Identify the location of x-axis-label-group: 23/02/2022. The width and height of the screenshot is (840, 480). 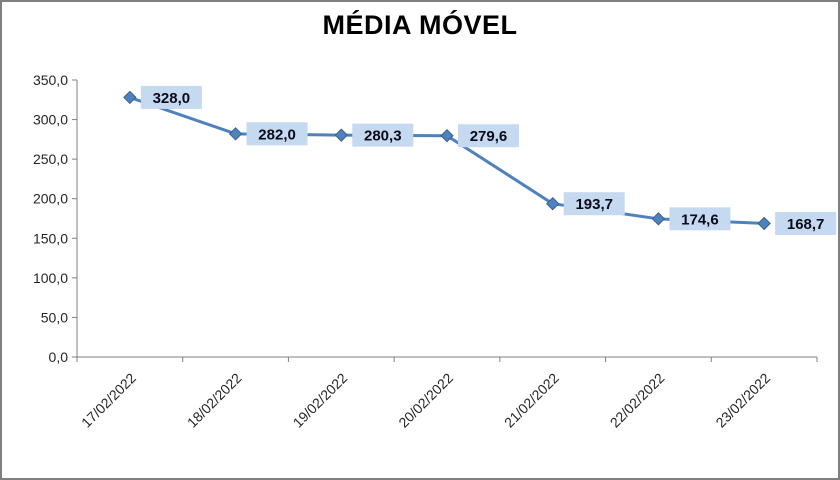
(742, 400).